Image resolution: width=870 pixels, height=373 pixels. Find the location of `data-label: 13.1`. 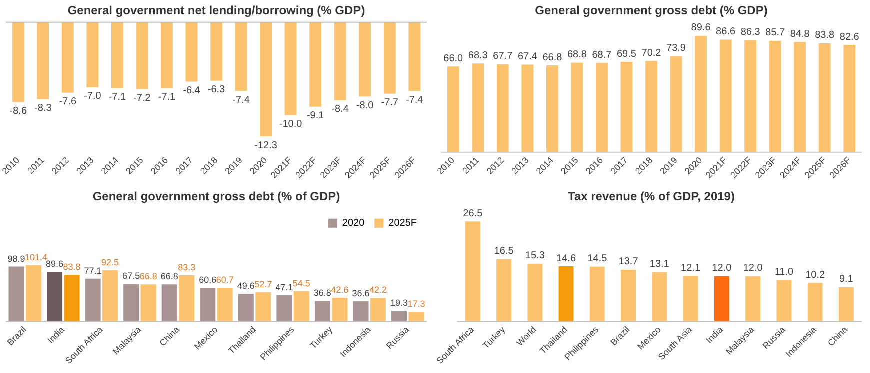

data-label: 13.1 is located at coordinates (660, 264).